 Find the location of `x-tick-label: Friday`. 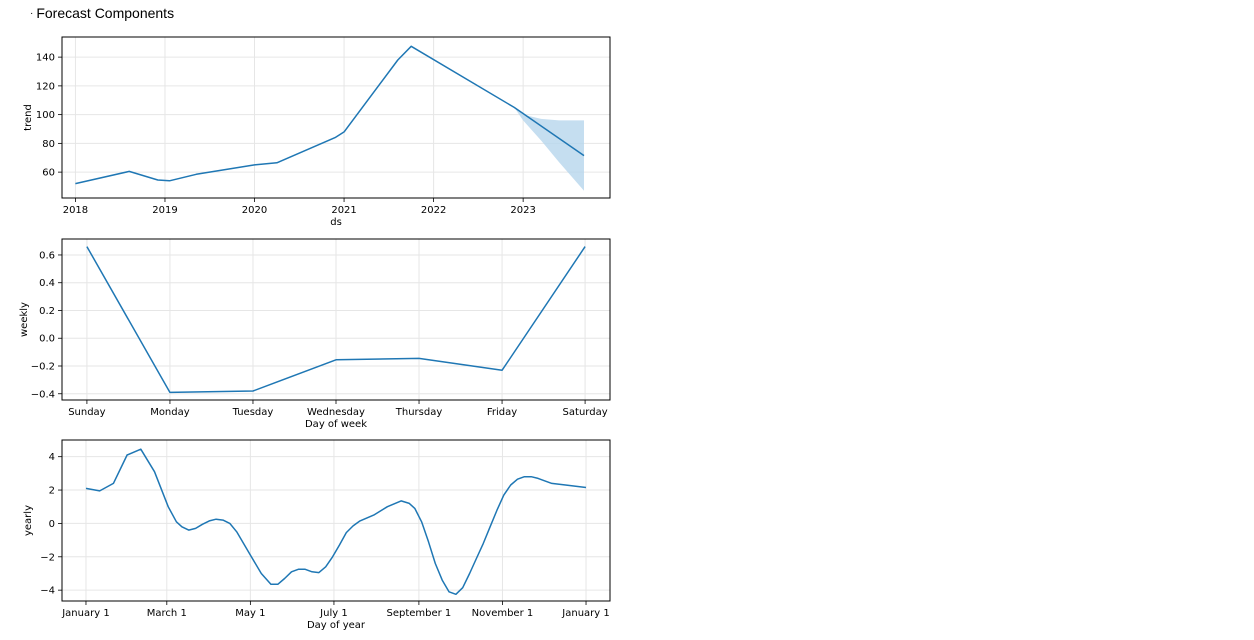

x-tick-label: Friday is located at coordinates (502, 412).